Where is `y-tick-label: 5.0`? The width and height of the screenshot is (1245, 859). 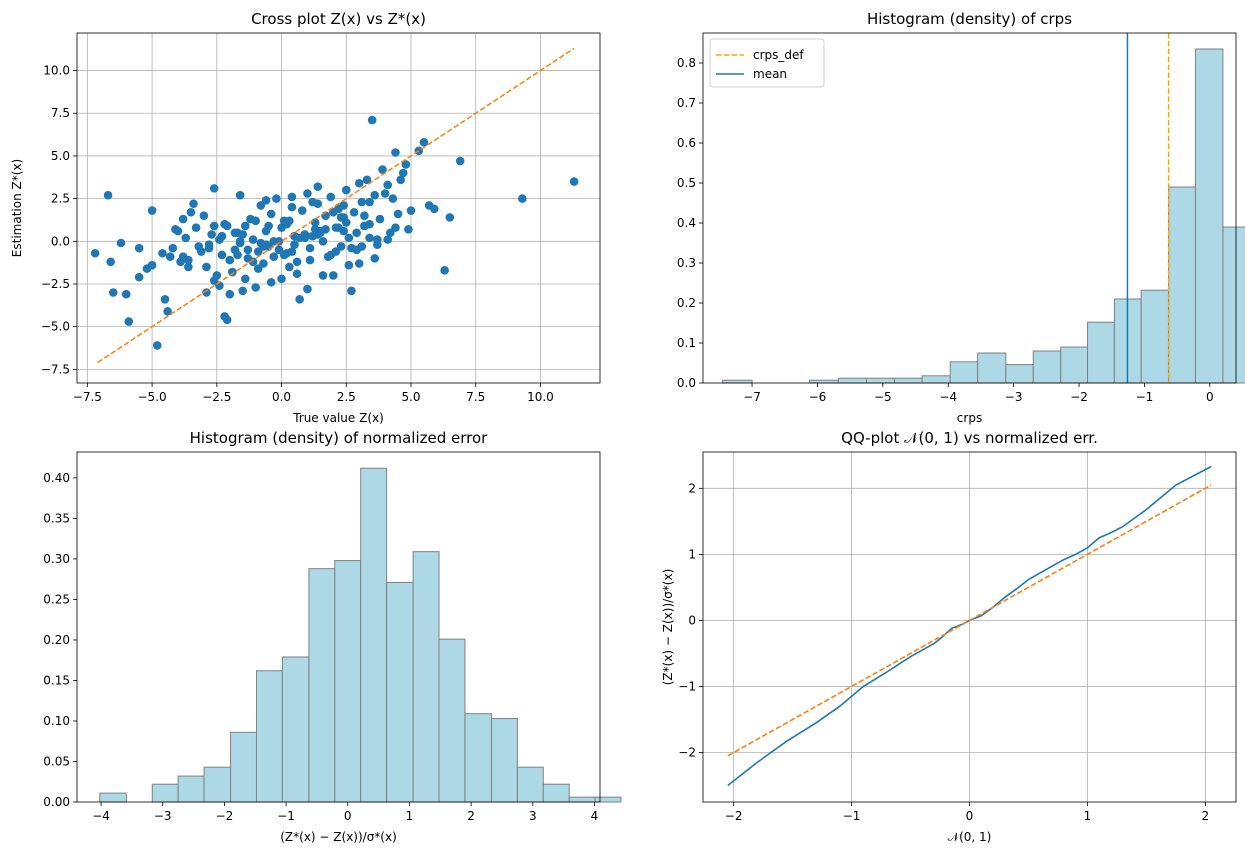
y-tick-label: 5.0 is located at coordinates (60, 156).